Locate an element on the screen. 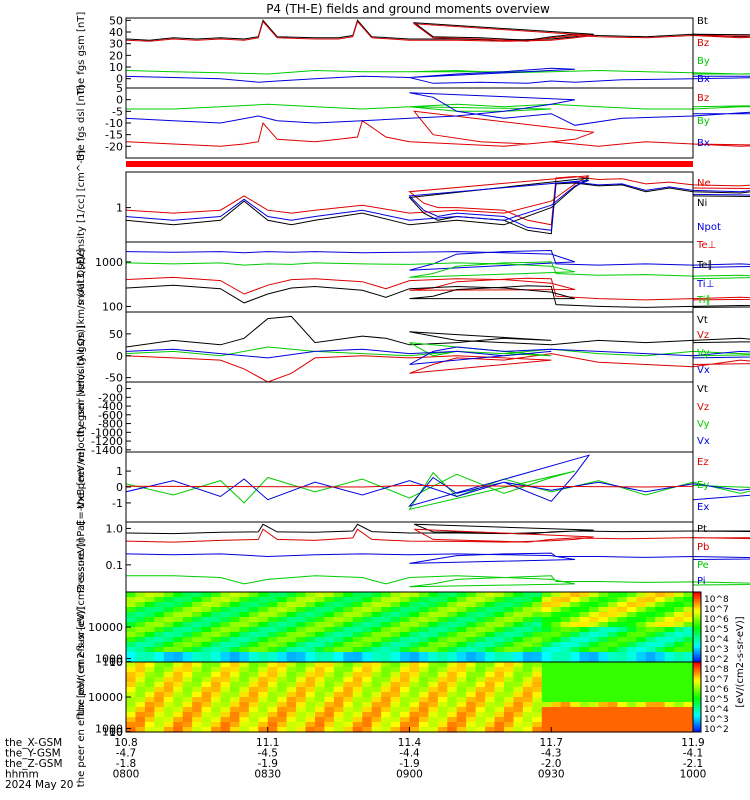 The height and width of the screenshot is (800, 750). series-bx-line is located at coordinates (437, 109).